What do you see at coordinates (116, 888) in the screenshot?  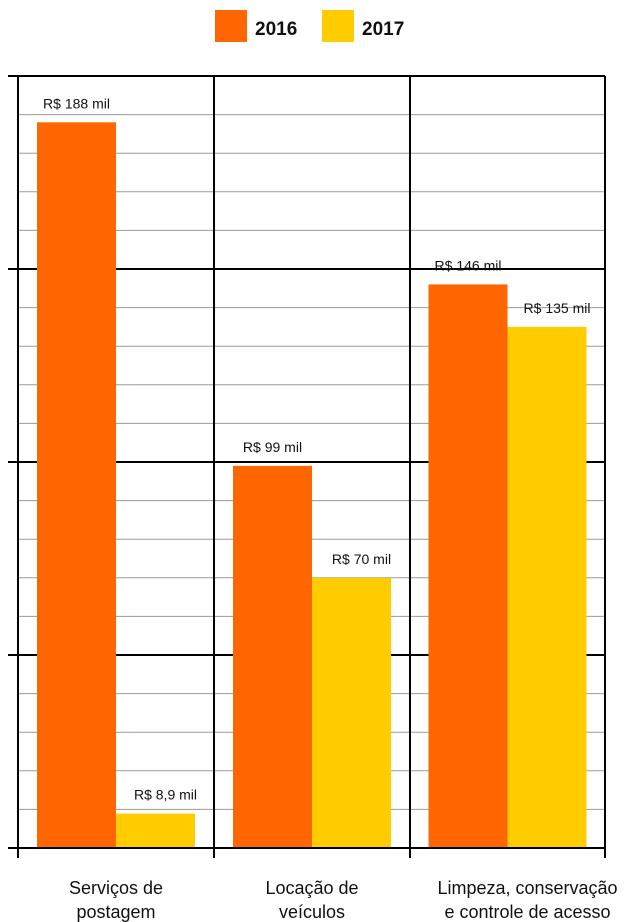 I see `category-label-1: Serviços de` at bounding box center [116, 888].